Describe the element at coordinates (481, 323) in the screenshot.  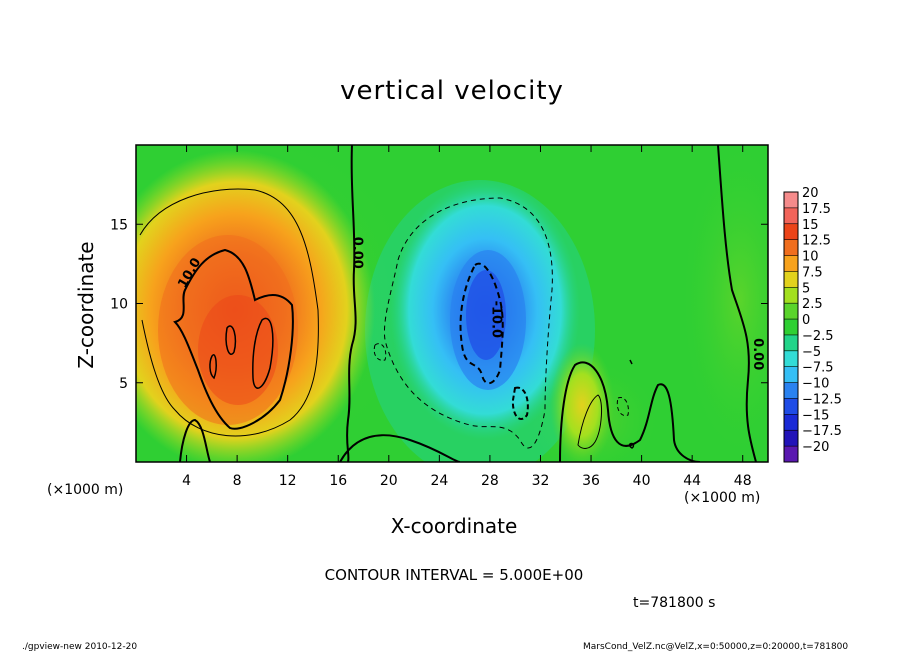
I see `contour-neg10` at that location.